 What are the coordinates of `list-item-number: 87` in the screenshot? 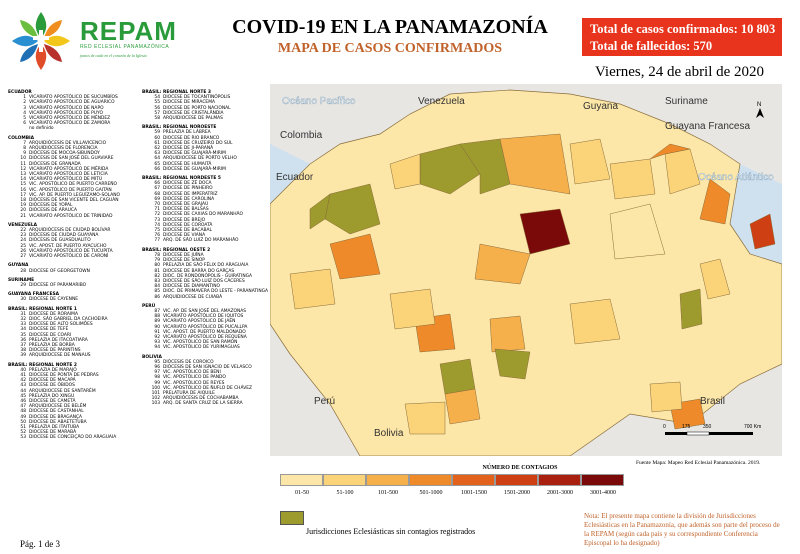 It's located at (157, 311).